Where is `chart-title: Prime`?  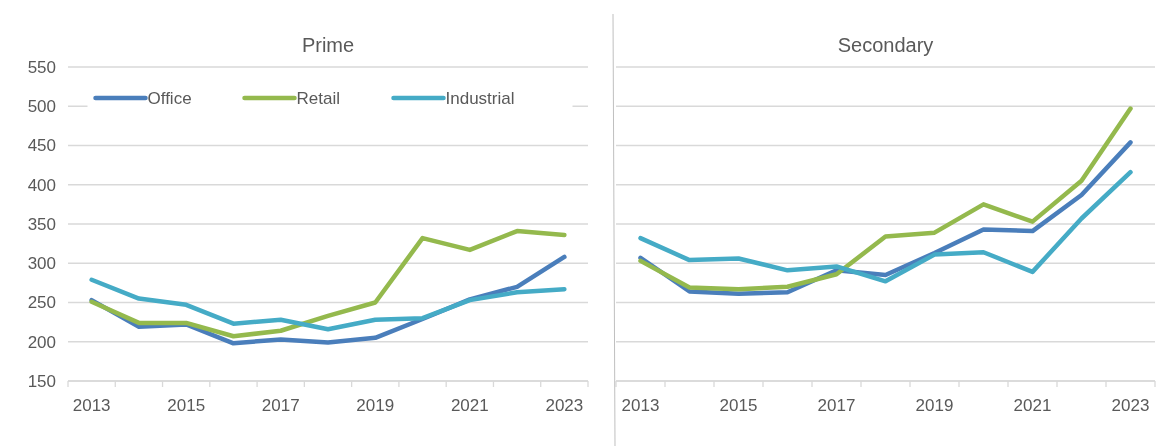 chart-title: Prime is located at coordinates (328, 45).